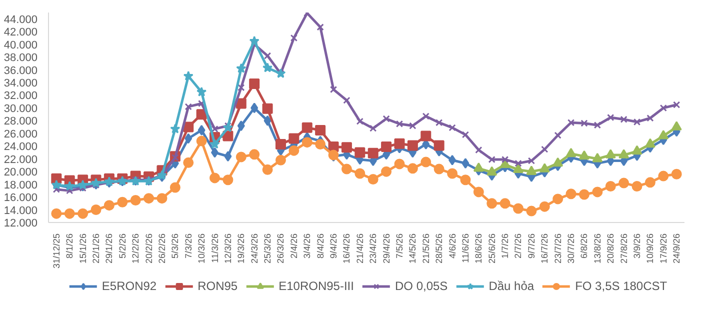  Describe the element at coordinates (571, 248) in the screenshot. I see `x-tick-label: 30/7/26` at that location.